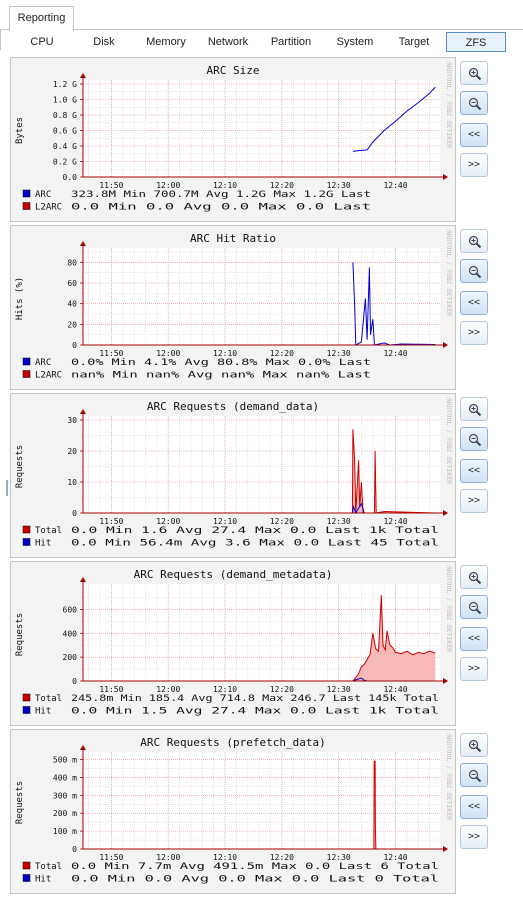 Image resolution: width=523 pixels, height=899 pixels. Describe the element at coordinates (72, 283) in the screenshot. I see `y-tick-label: 60` at that location.